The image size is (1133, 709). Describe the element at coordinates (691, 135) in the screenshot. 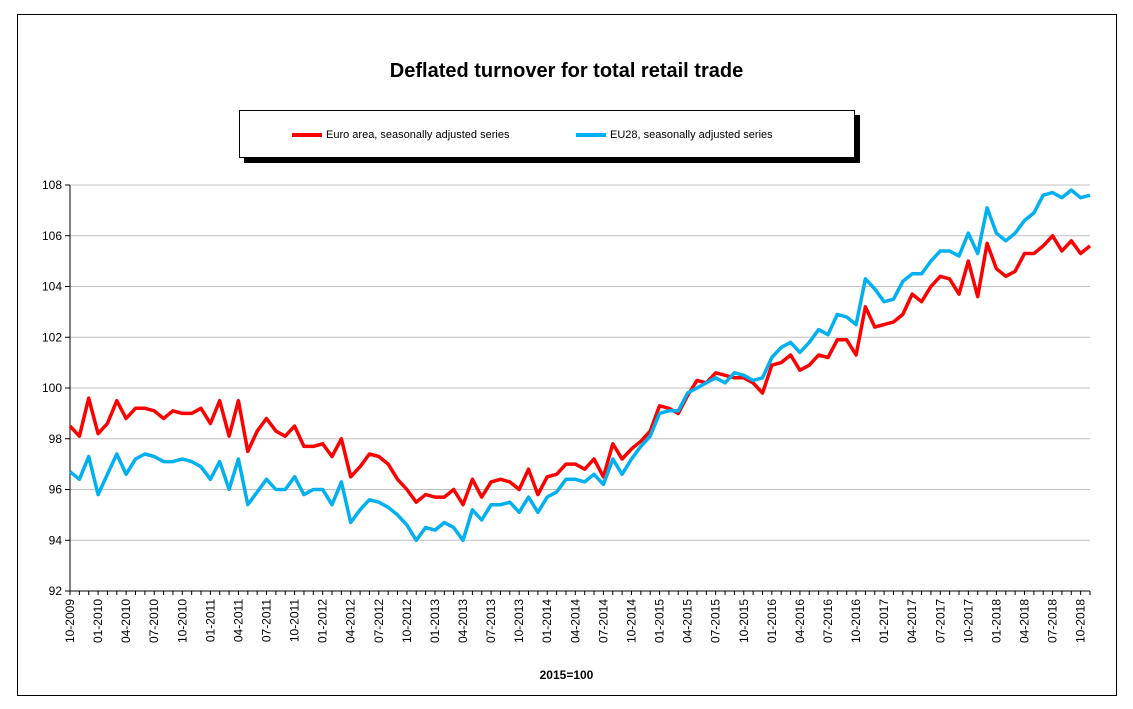

I see `legend-label-eu28: EU28, seasonally adjusted series` at that location.